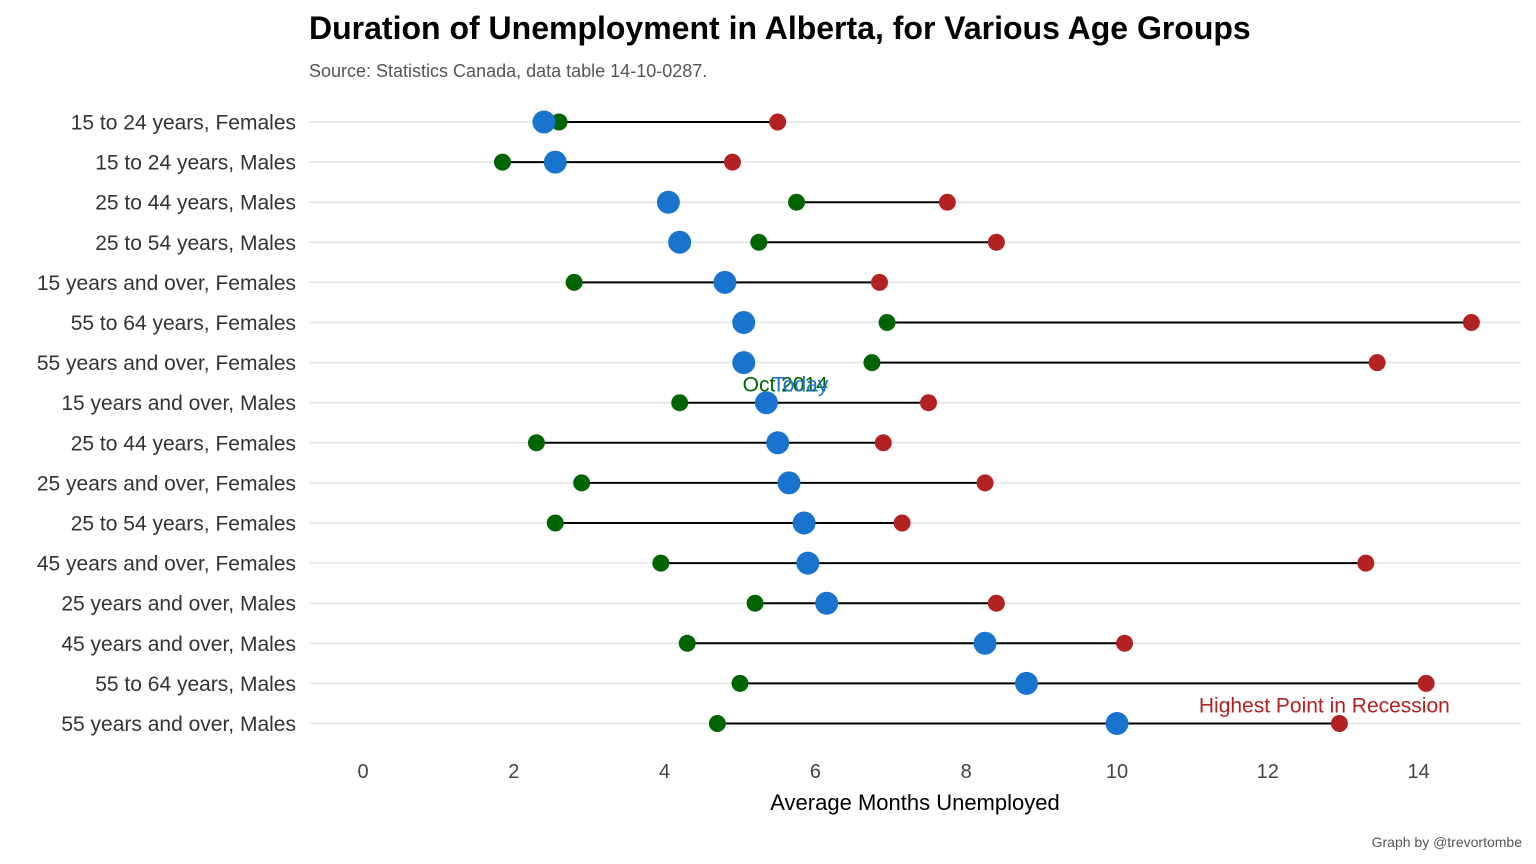 Image resolution: width=1536 pixels, height=864 pixels. Describe the element at coordinates (1446, 842) in the screenshot. I see `caption: Graph by @trevortombe` at that location.